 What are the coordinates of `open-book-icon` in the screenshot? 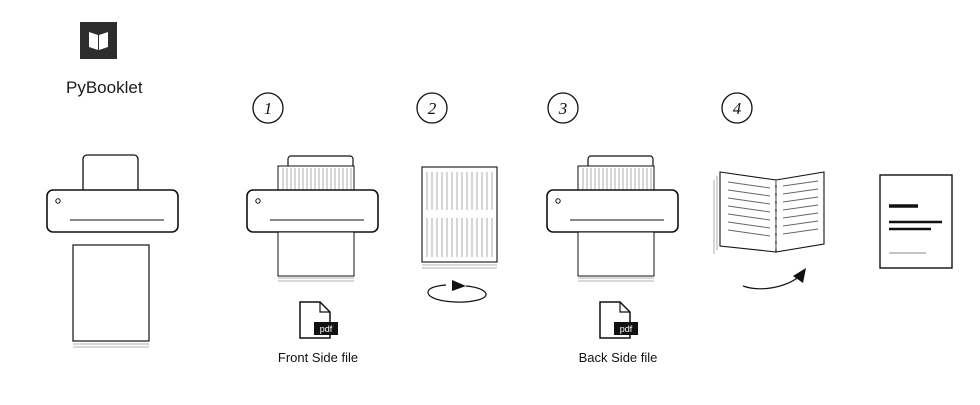 It's located at (98, 41).